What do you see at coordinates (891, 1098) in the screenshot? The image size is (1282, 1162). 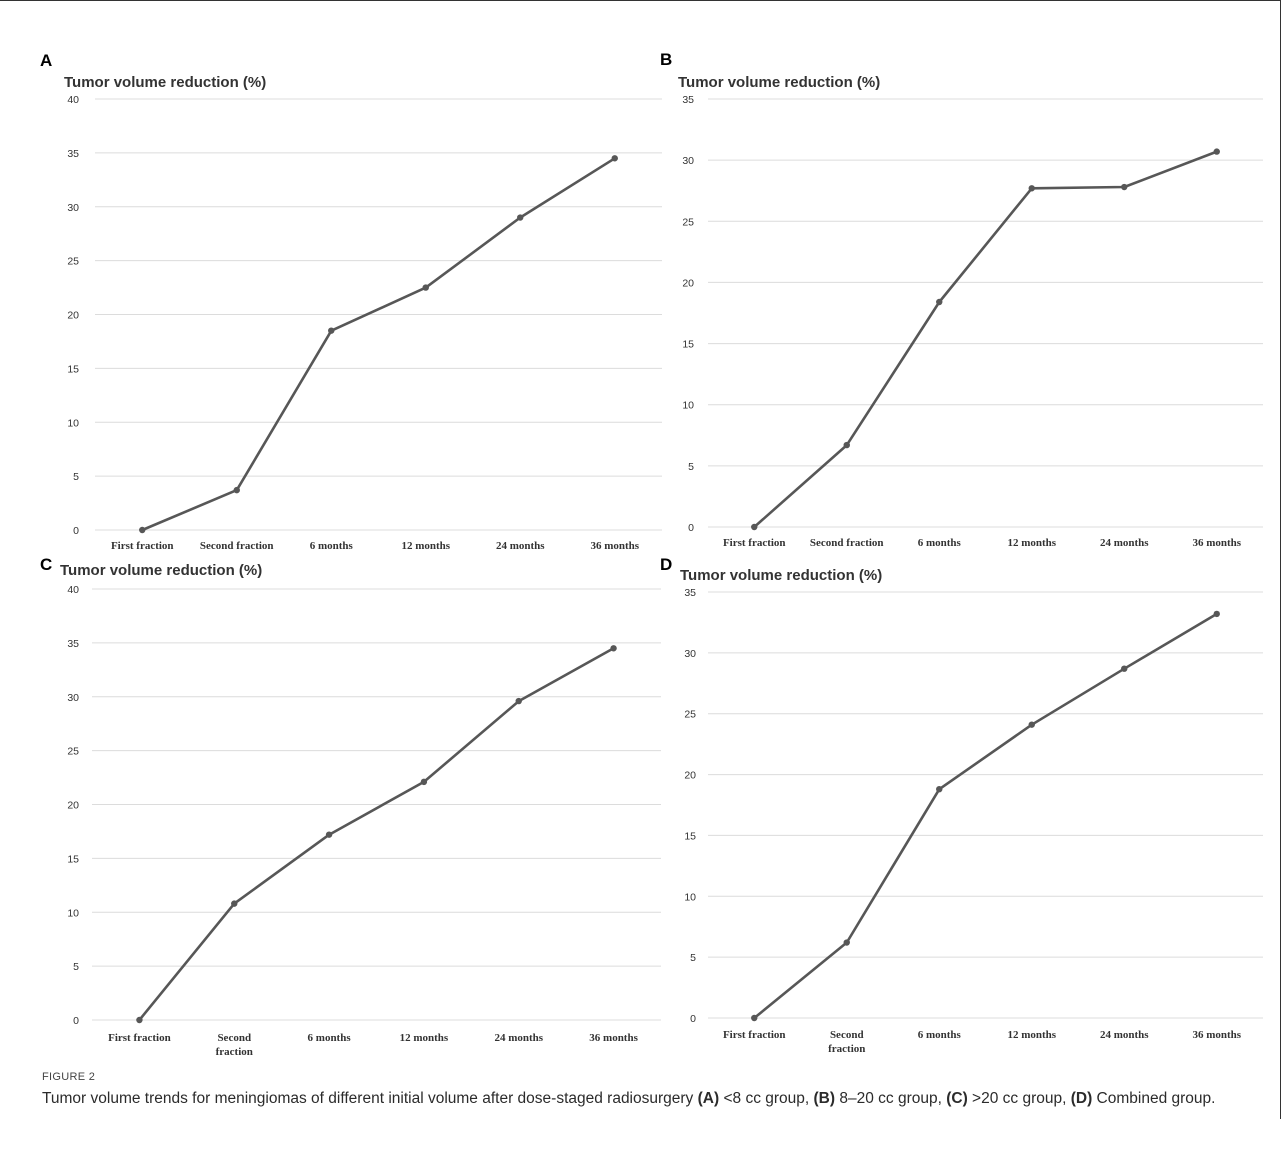 I see `caption-fragment: 8–20 cc group,` at bounding box center [891, 1098].